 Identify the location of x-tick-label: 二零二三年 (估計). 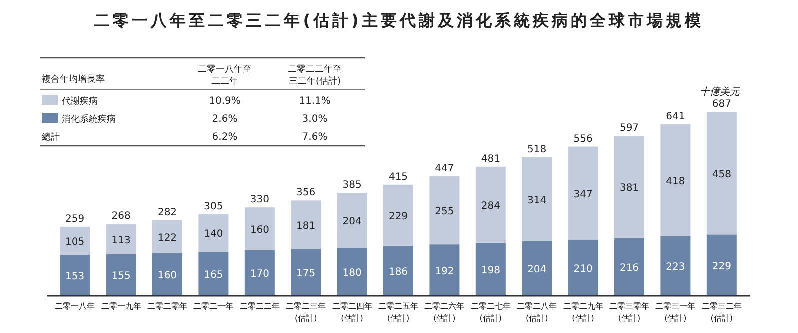
(306, 312).